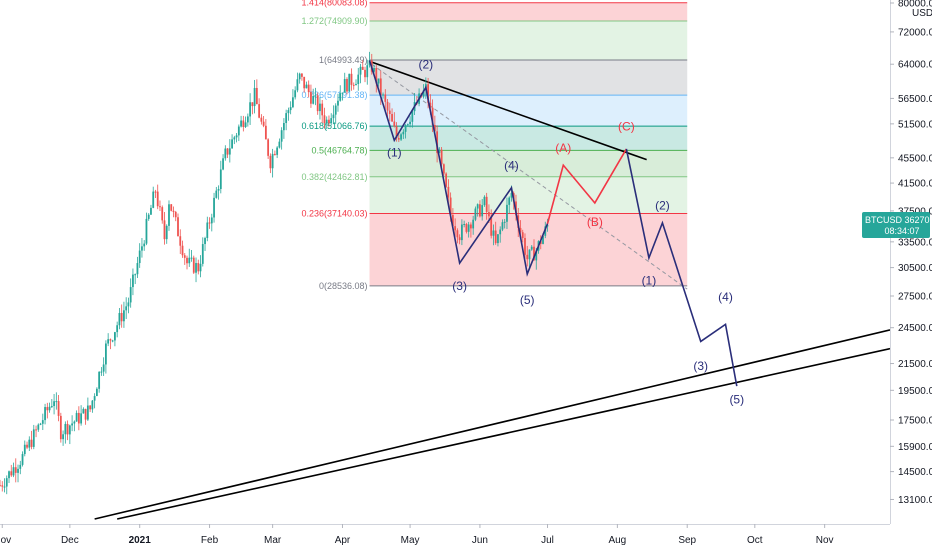 This screenshot has height=555, width=932. Describe the element at coordinates (334, 4) in the screenshot. I see `fib-level-label: 1.414(80083.08)` at that location.